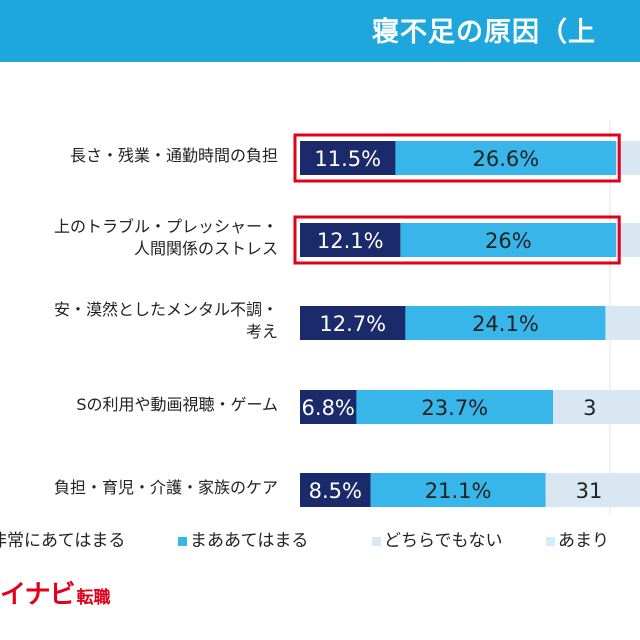 The width and height of the screenshot is (640, 640). I want to click on legend-item: 非常にあてはまる, so click(62, 538).